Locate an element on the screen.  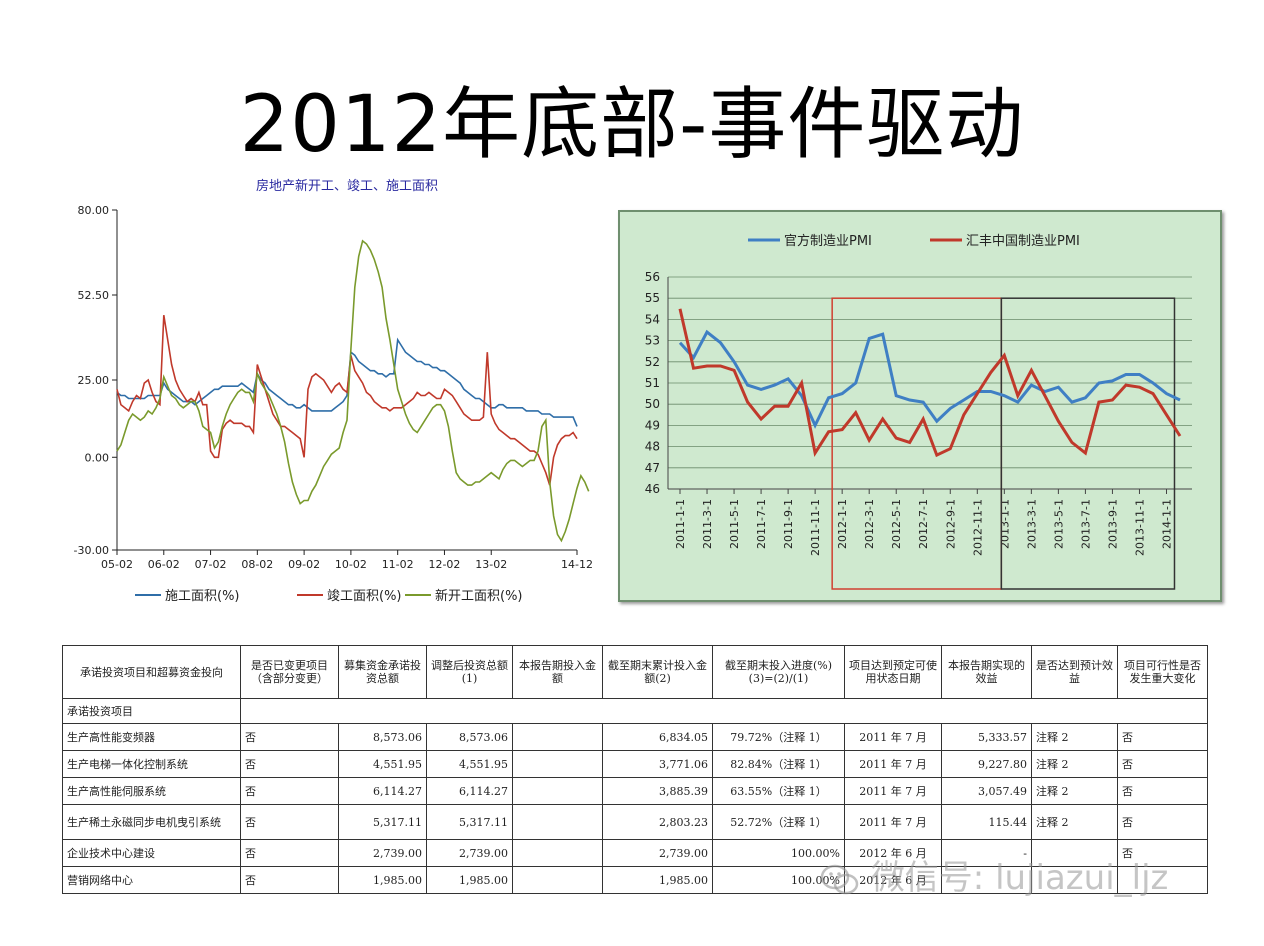
chart1-y-tick-label: 0.00 is located at coordinates (97, 457).